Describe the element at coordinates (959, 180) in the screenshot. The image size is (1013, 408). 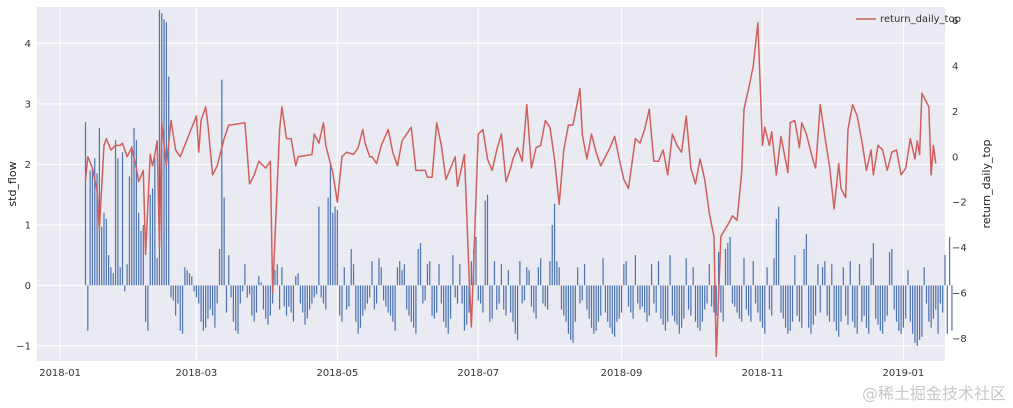
I see `right-y-ticks: −8 −6 −4 −2 0 2 4 6` at that location.